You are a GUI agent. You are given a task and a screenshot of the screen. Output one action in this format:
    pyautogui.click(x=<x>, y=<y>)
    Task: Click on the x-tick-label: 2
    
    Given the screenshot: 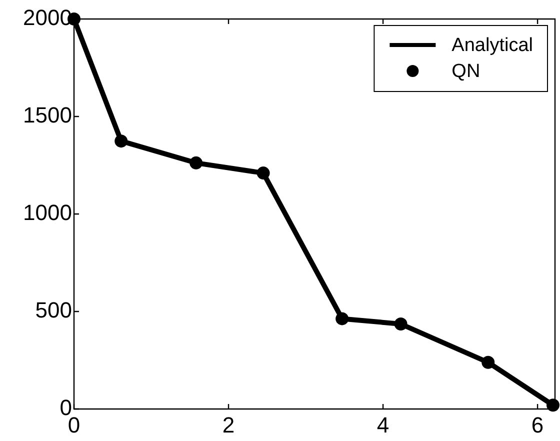 What is the action you would take?
    pyautogui.click(x=228, y=425)
    